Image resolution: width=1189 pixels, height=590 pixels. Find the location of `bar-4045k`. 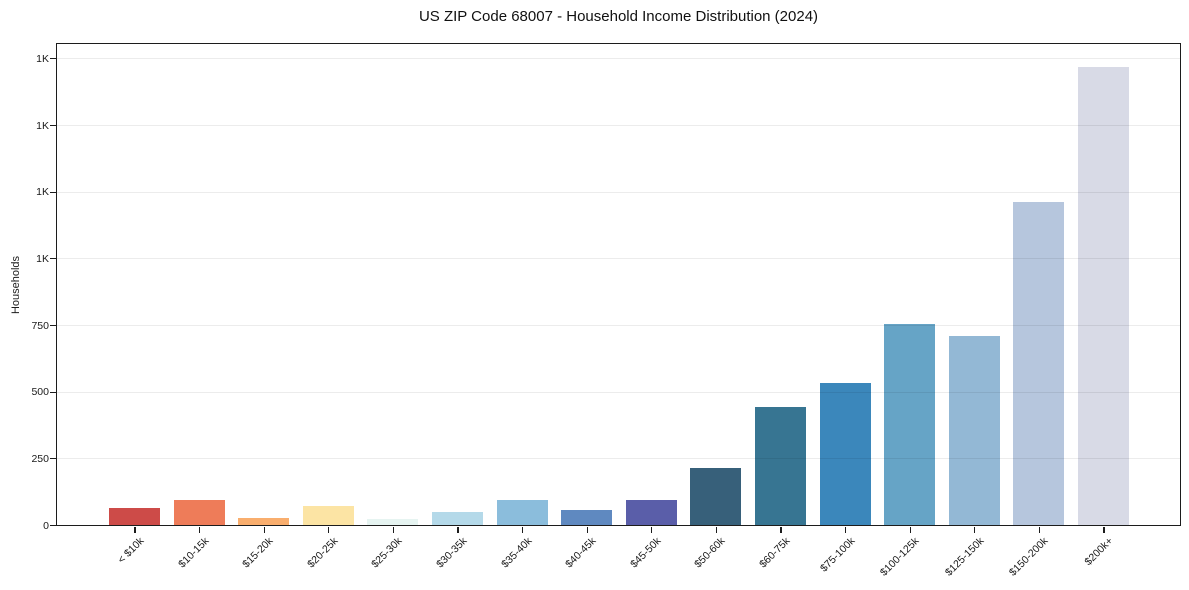

bar-4045k is located at coordinates (587, 517).